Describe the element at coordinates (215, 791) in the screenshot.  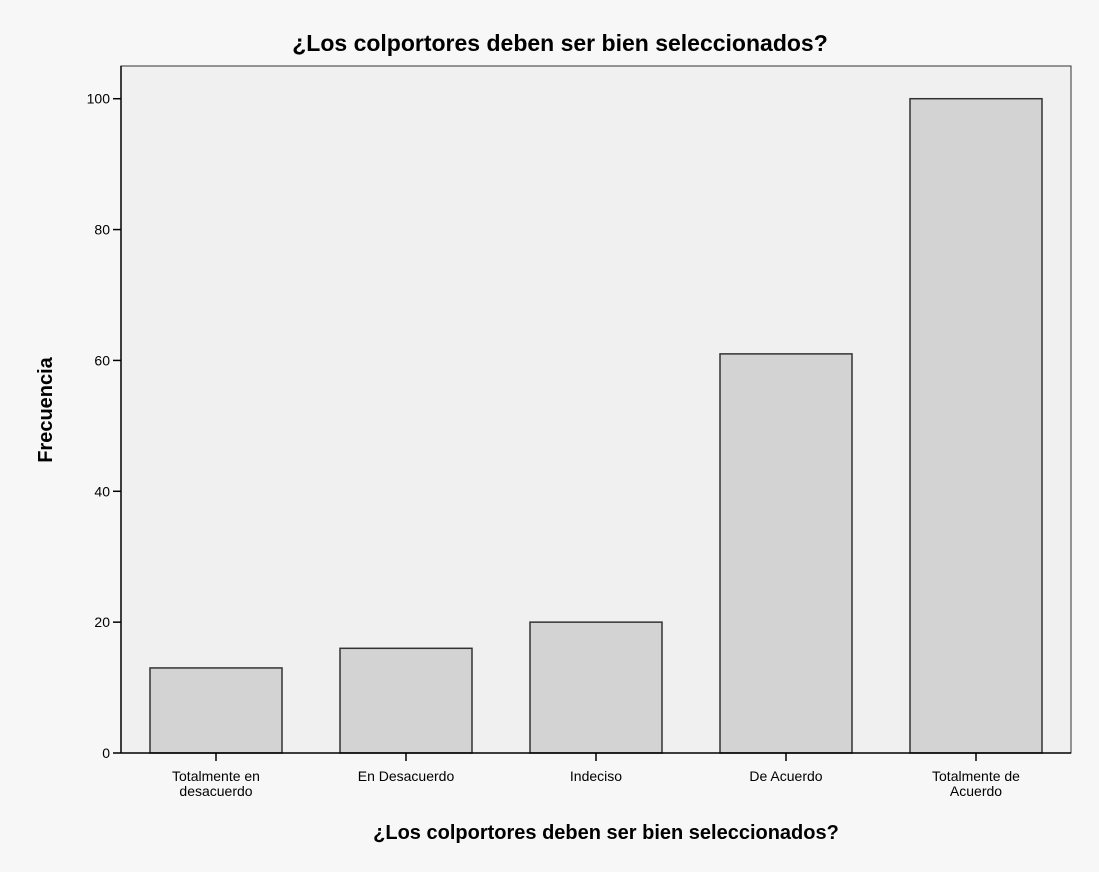
I see `x-category-label: desacuerdo` at that location.